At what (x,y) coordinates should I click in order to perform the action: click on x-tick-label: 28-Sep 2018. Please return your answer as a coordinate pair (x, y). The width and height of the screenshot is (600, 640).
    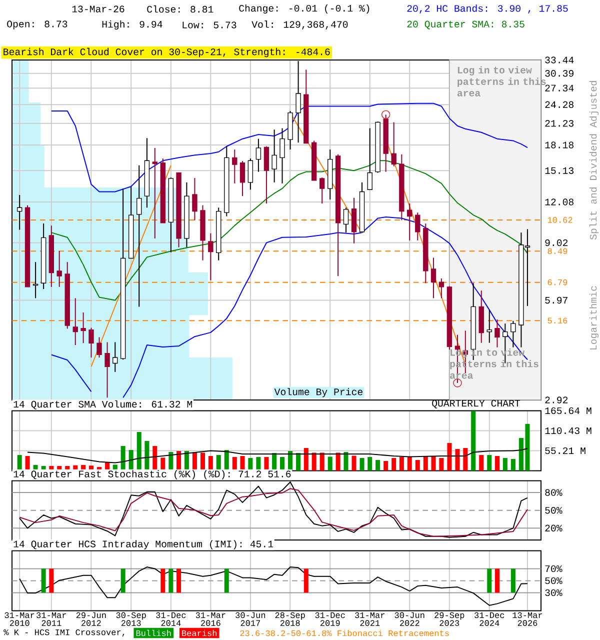
    Looking at the image, I should click on (290, 619).